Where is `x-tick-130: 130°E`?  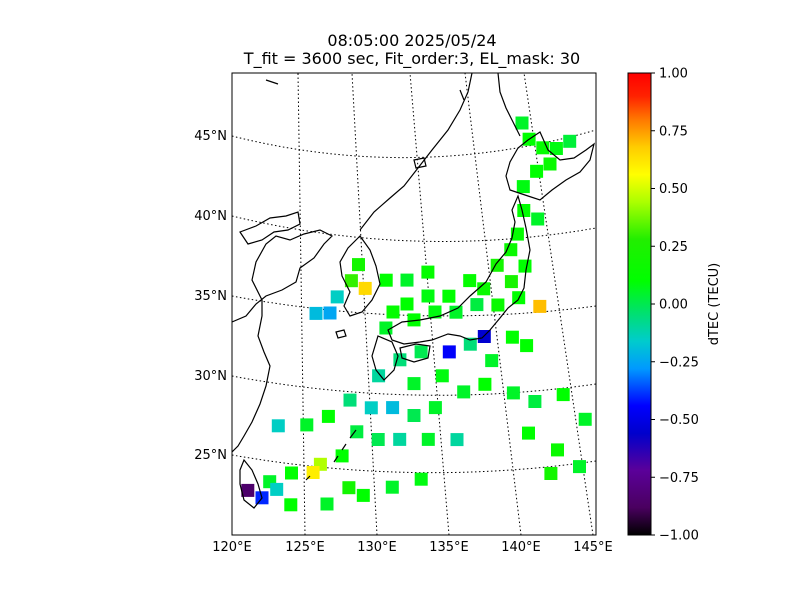
x-tick-130: 130°E is located at coordinates (377, 547).